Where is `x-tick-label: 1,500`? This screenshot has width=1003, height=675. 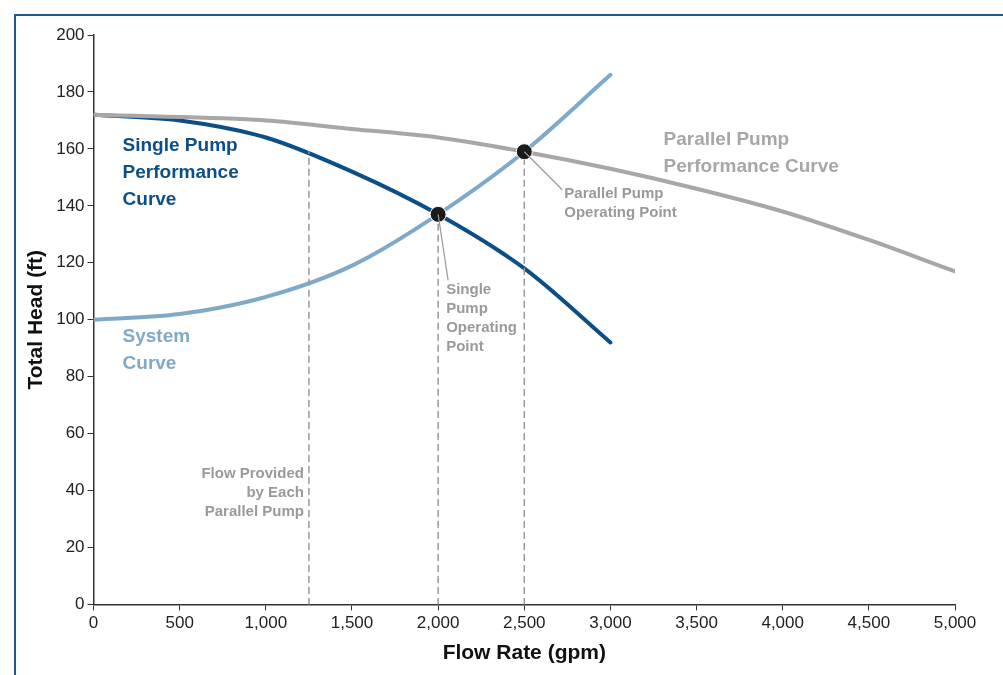
x-tick-label: 1,500 is located at coordinates (352, 623).